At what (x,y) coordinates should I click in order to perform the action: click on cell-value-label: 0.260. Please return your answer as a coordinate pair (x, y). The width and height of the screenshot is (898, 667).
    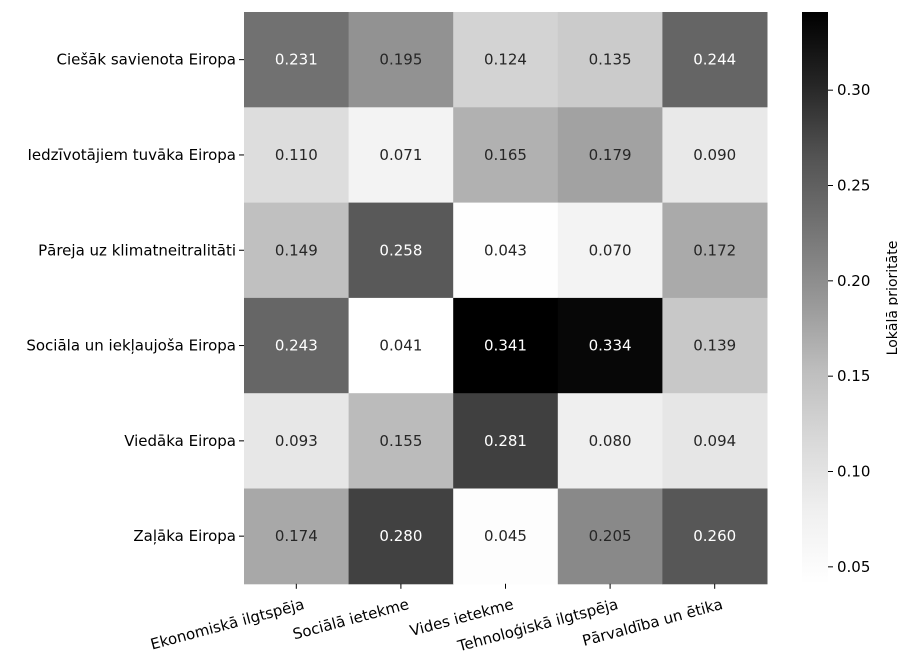
    Looking at the image, I should click on (714, 536).